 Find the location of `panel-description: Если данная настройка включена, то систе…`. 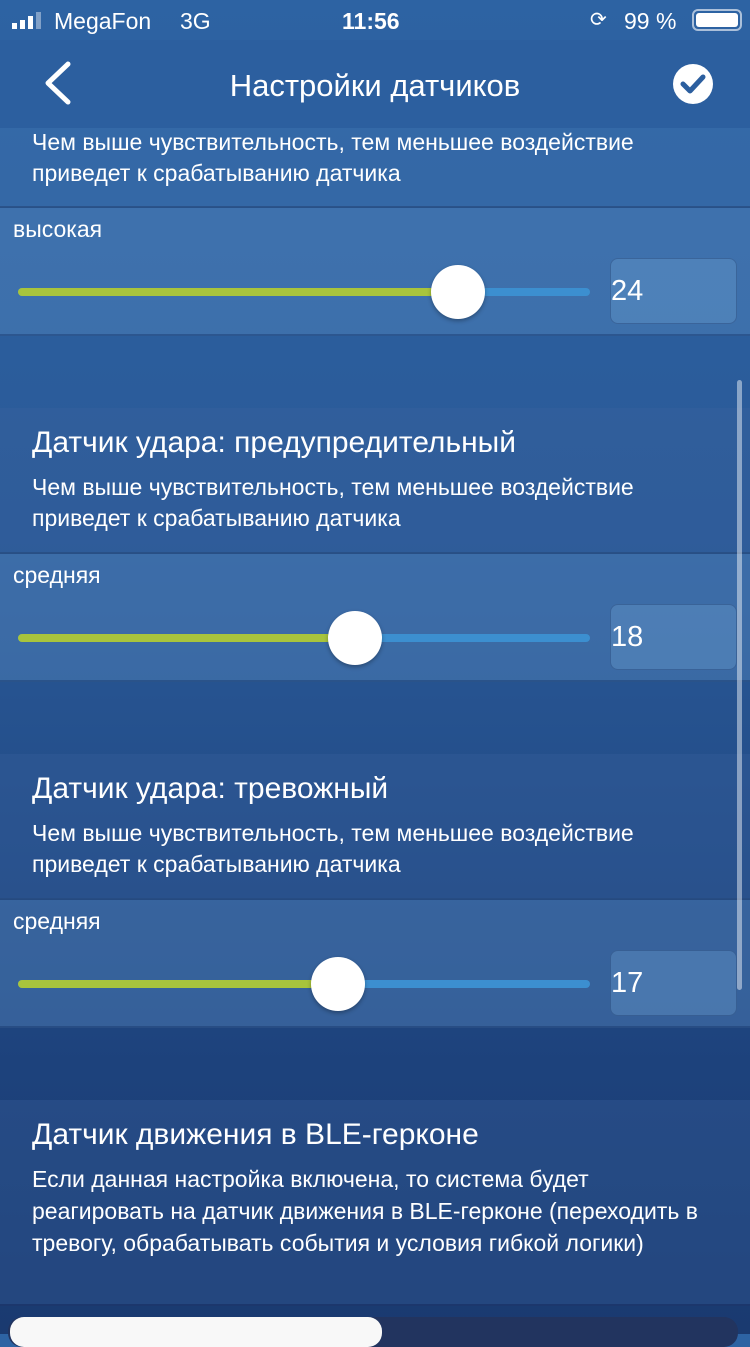

panel-description: Если данная настройка включена, то систе… is located at coordinates (365, 1211).